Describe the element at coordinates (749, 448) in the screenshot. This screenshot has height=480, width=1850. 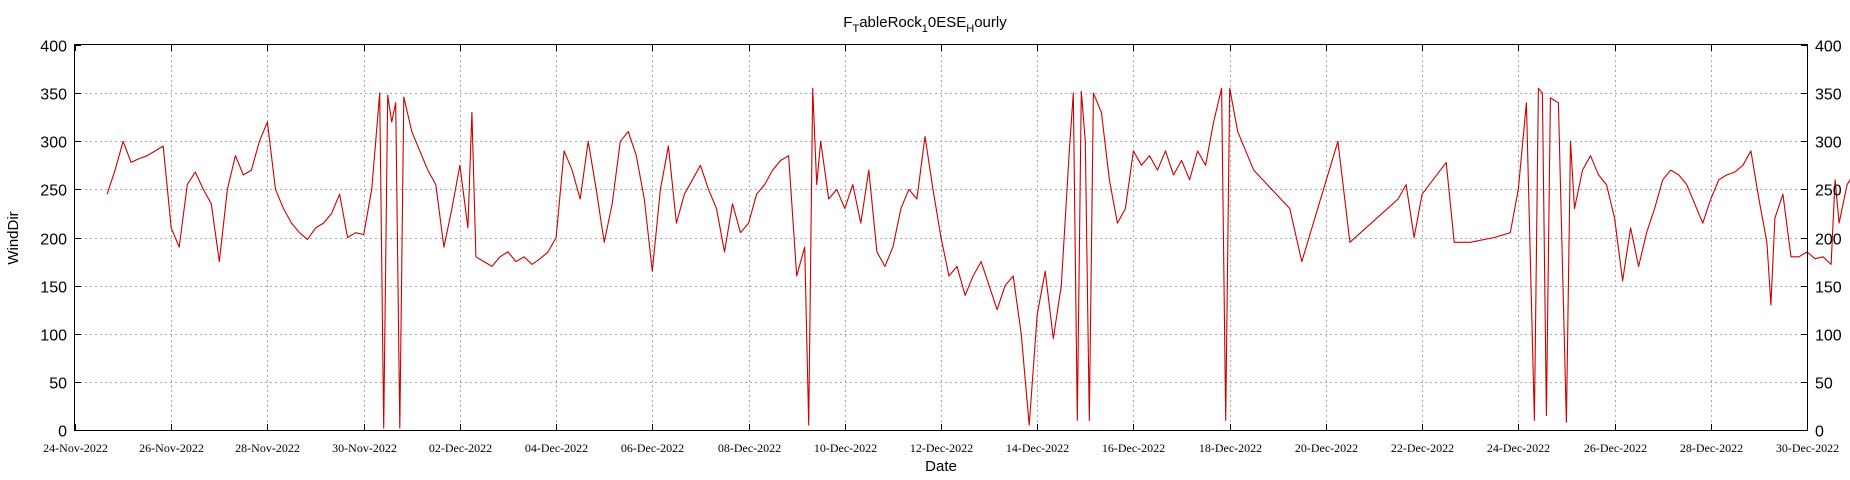
I see `x-tick-label: 08-Dec-2022` at that location.